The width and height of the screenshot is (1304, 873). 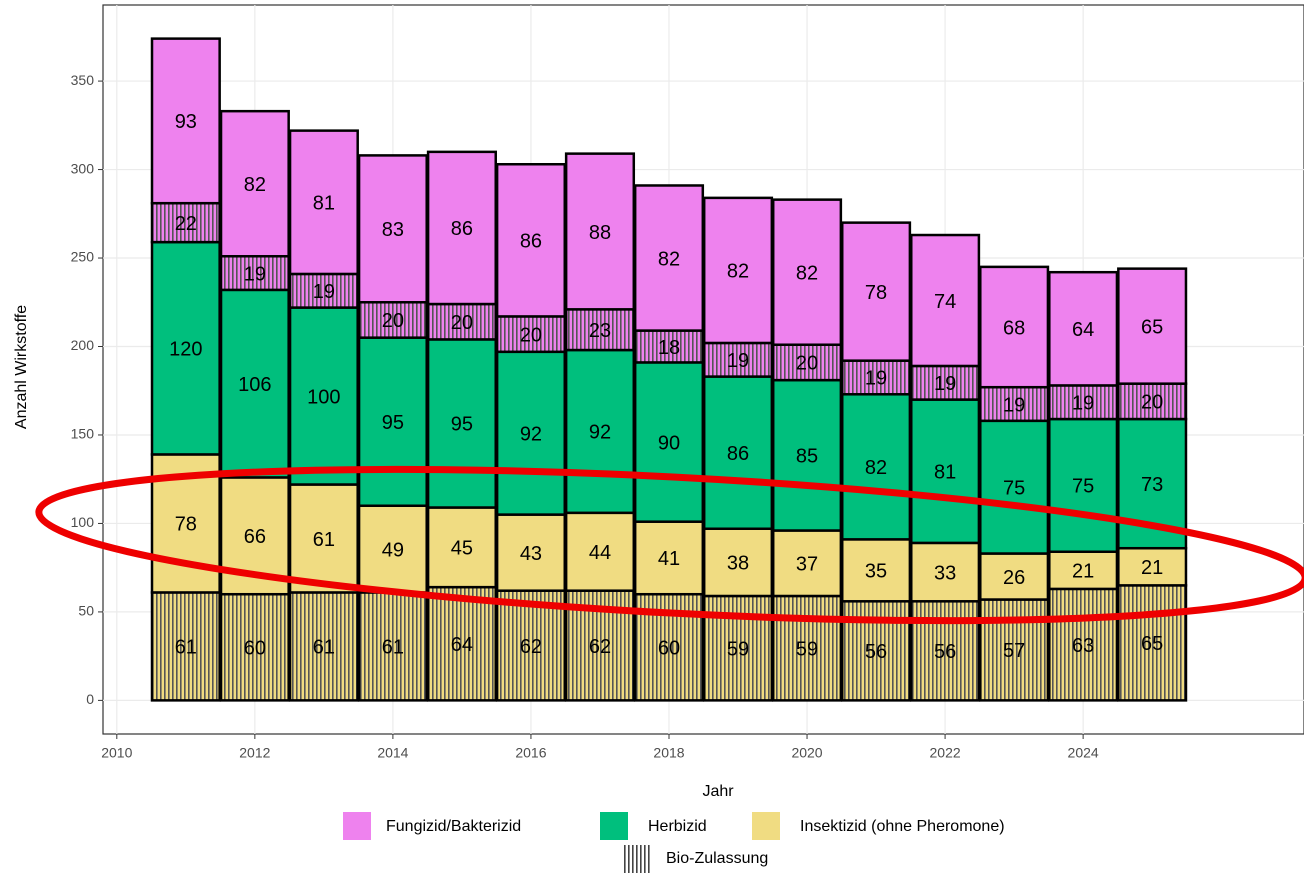 What do you see at coordinates (453, 826) in the screenshot?
I see `legend-label: Fungizid/Bakterizid` at bounding box center [453, 826].